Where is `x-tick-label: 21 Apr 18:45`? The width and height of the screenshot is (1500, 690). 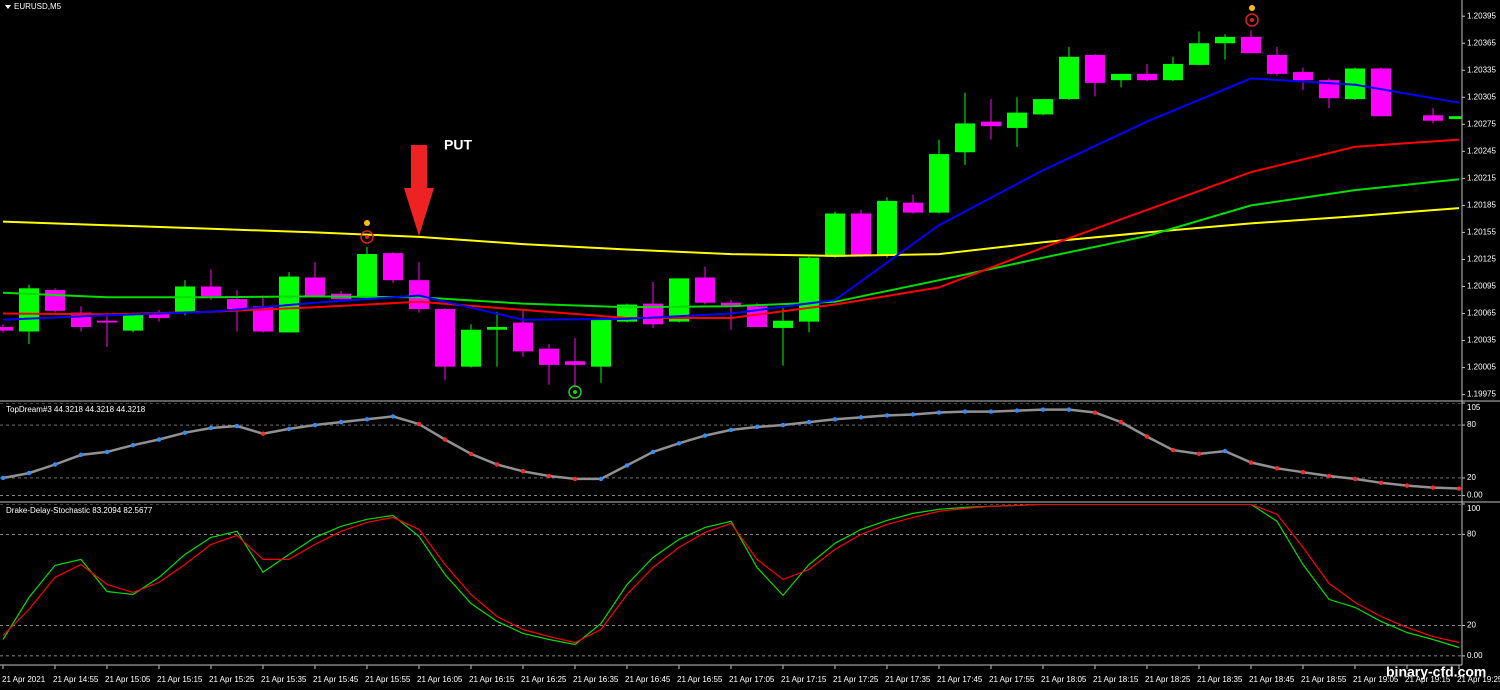
x-tick-label: 21 Apr 18:45 is located at coordinates (1272, 679).